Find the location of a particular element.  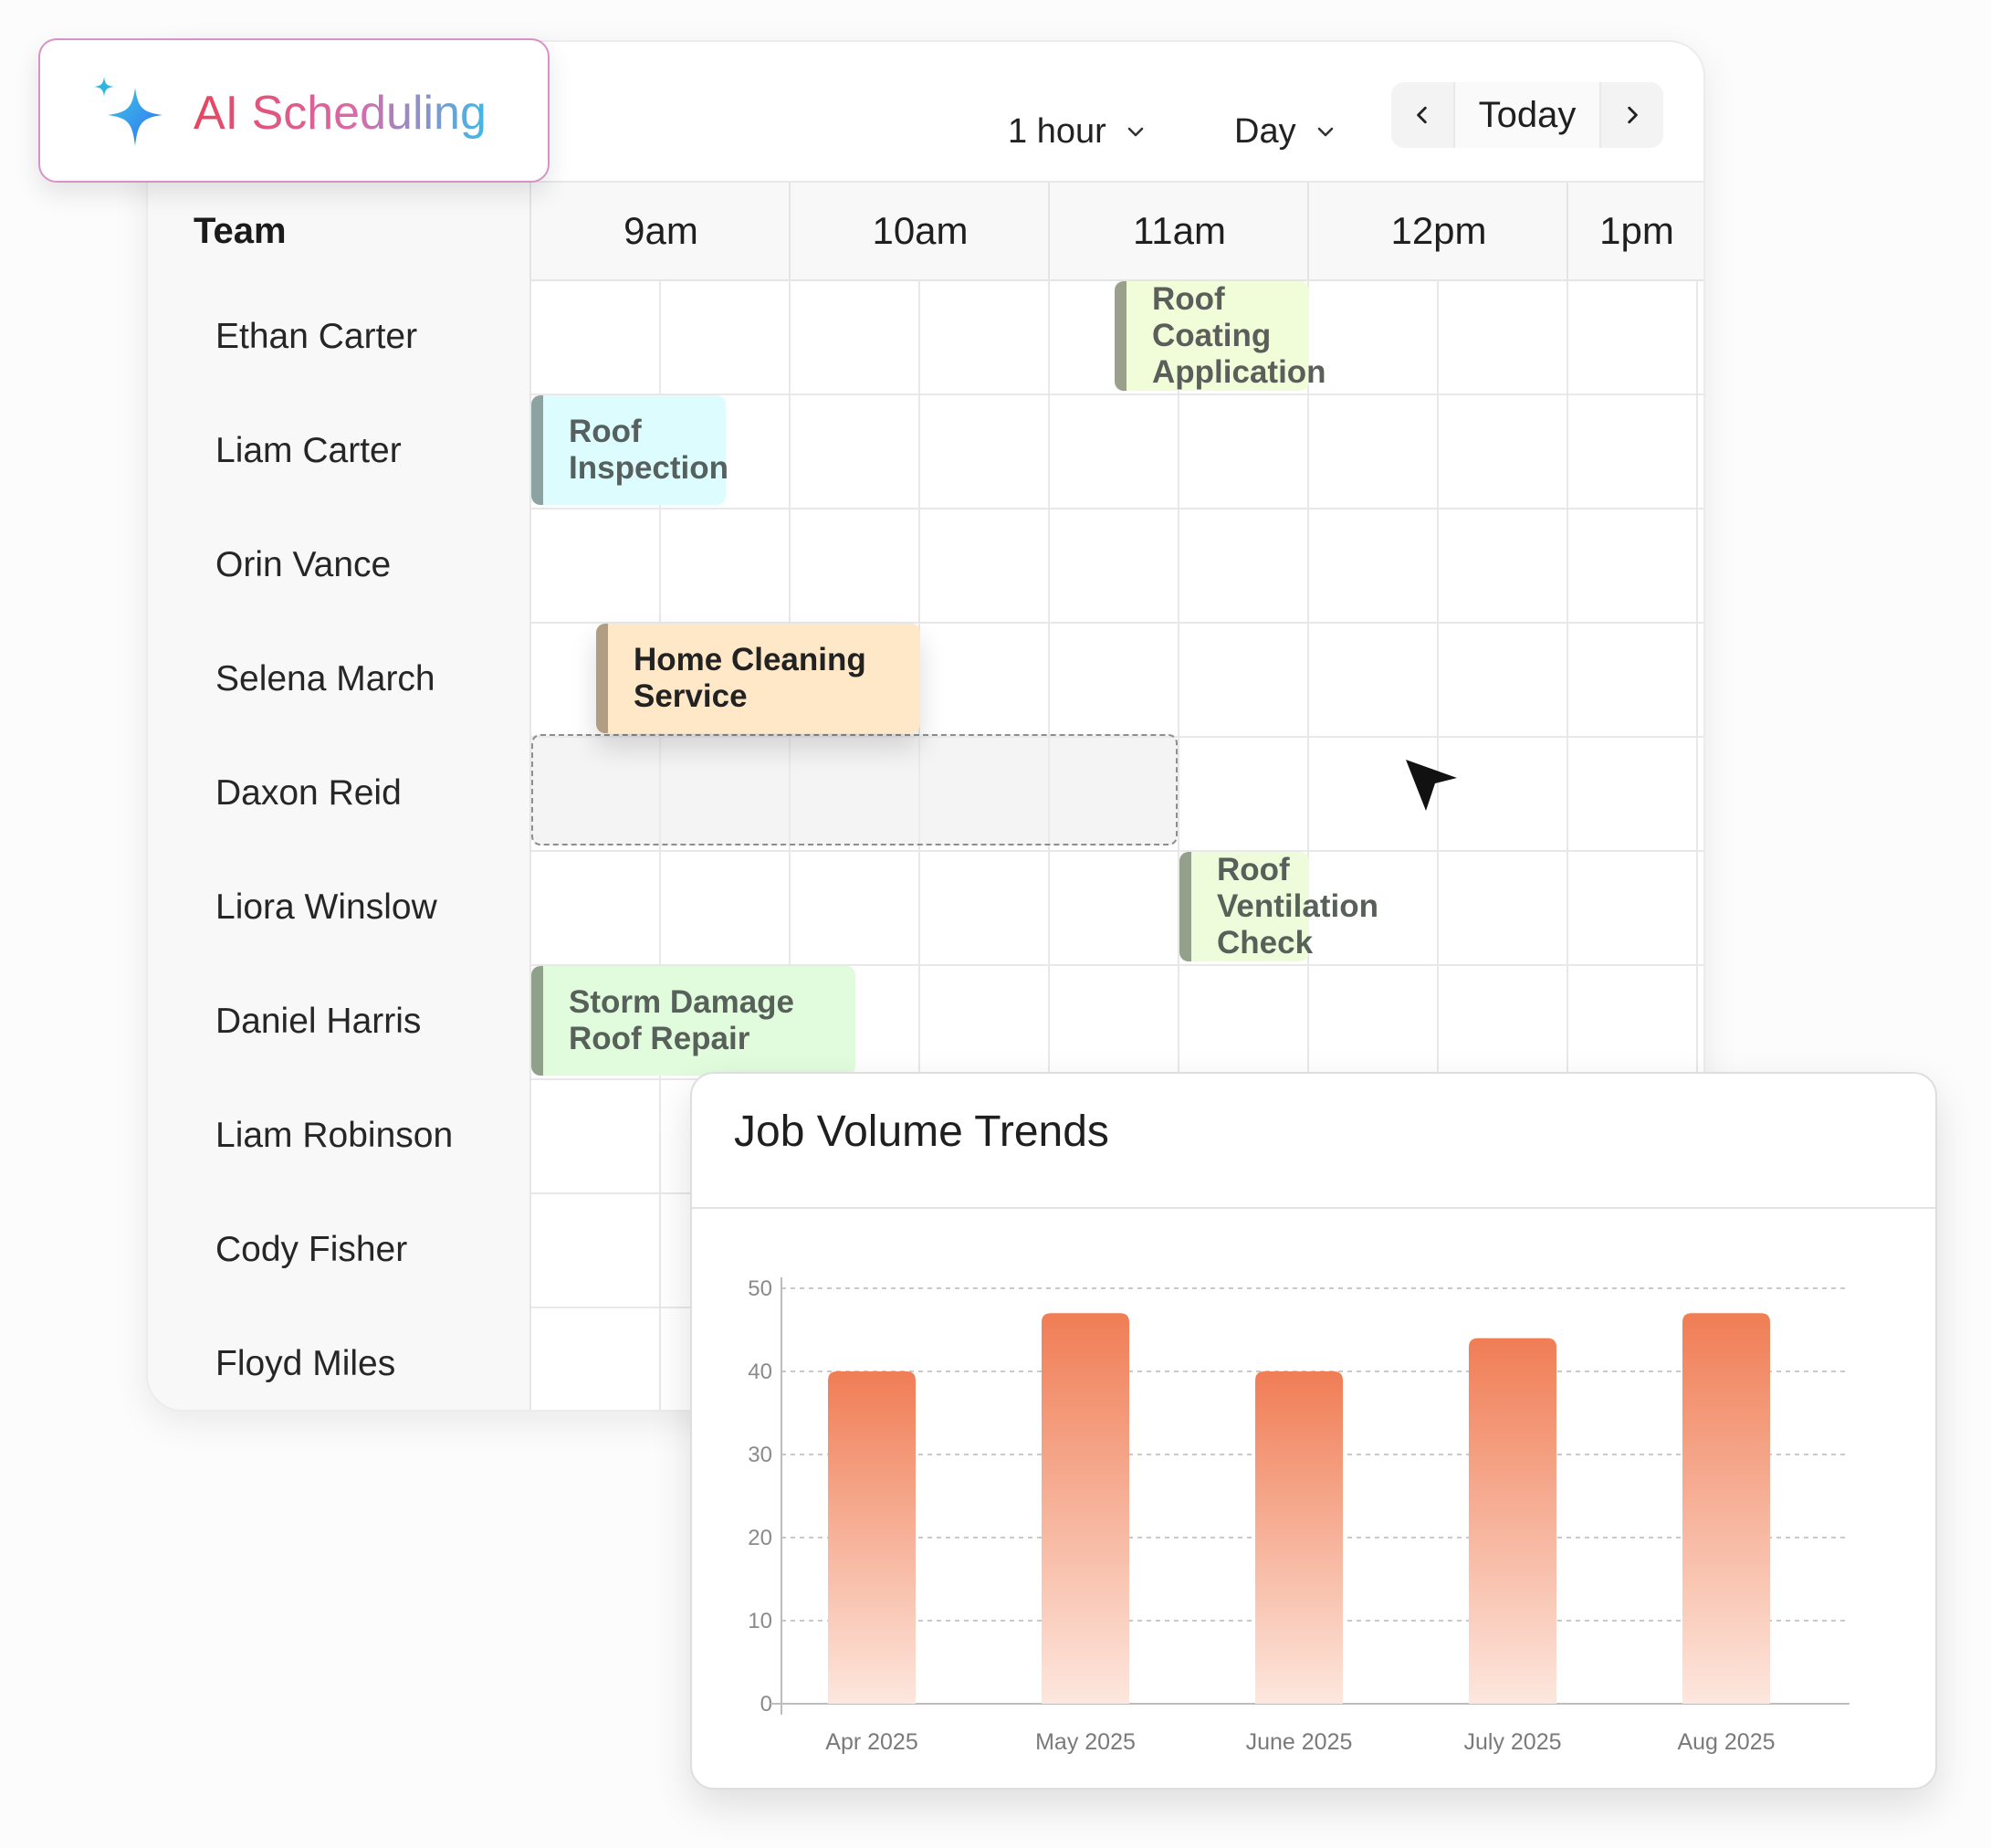

chart-title: Job Volume Trends is located at coordinates (921, 1132).